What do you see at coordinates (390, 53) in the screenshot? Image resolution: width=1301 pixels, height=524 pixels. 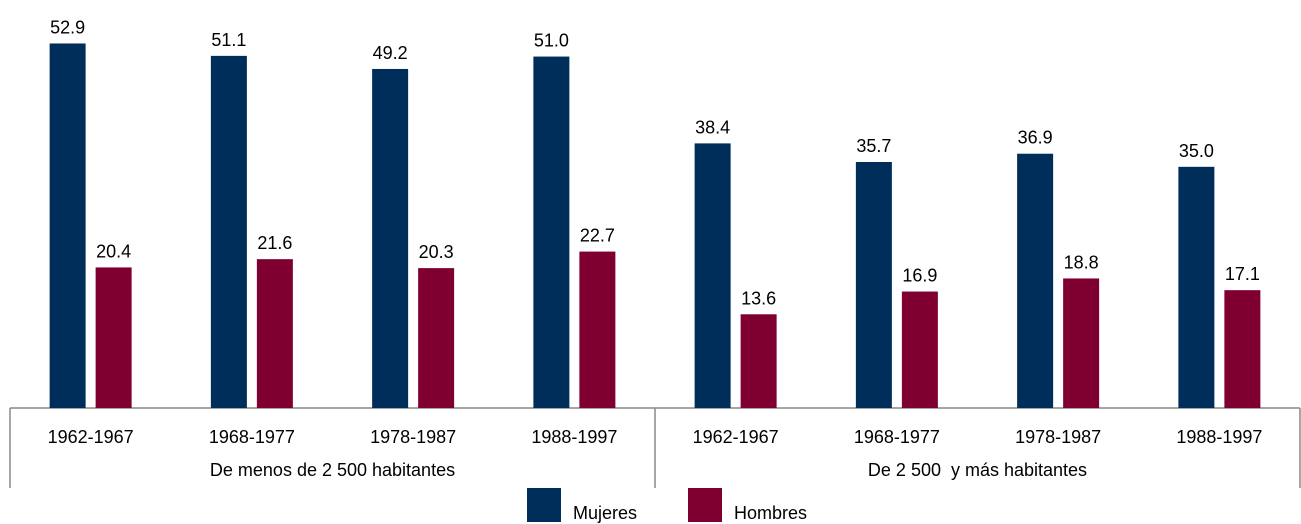 I see `value-label: 49.2` at bounding box center [390, 53].